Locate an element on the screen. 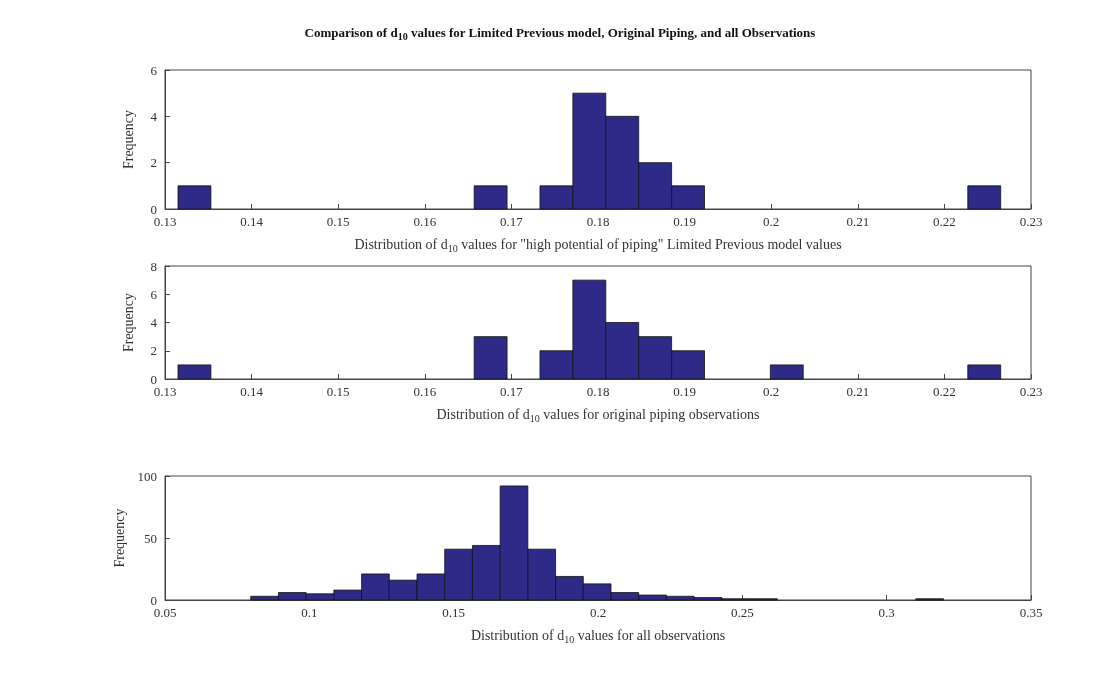 This screenshot has height=676, width=1120. y-tick-label: 100 is located at coordinates (147, 476).